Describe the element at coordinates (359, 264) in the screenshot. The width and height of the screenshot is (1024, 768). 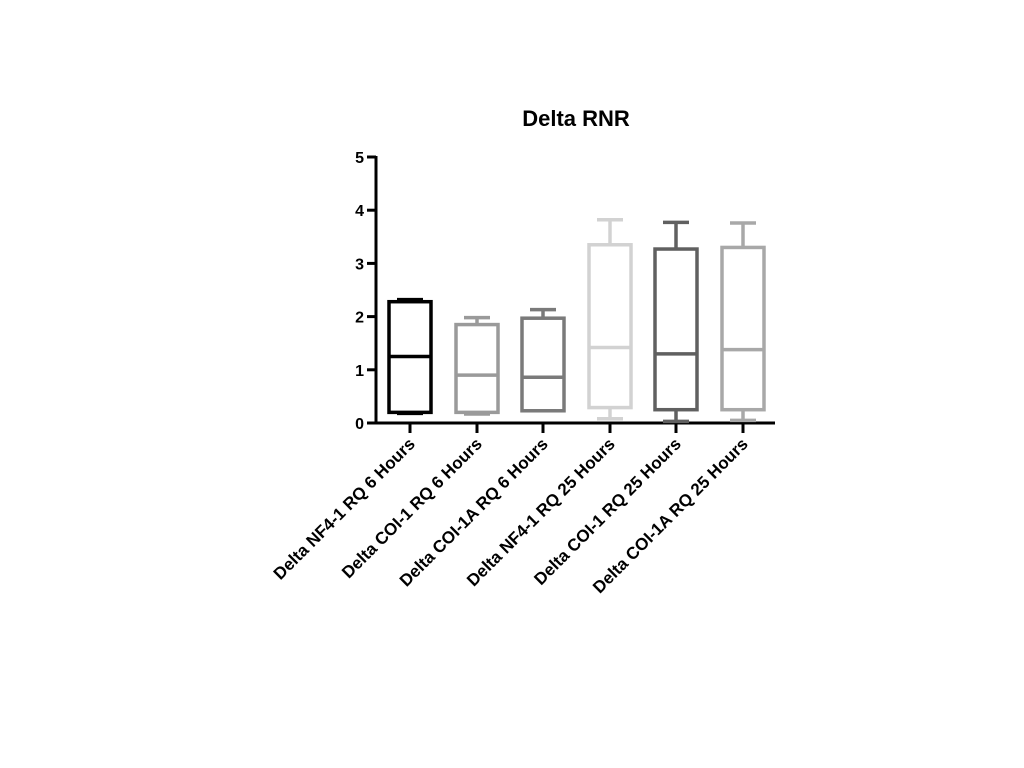
I see `y-tick-label: 3` at that location.